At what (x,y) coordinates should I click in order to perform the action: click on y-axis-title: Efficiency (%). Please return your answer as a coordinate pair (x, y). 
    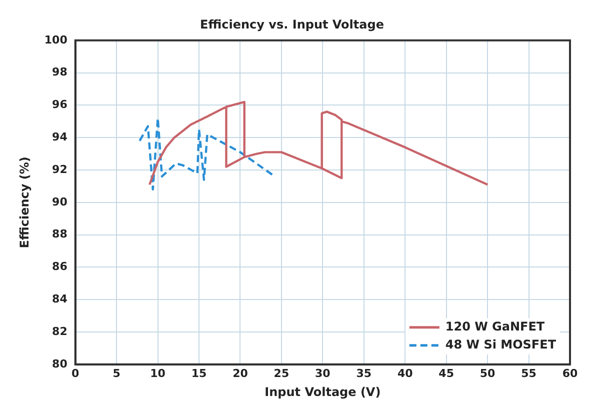
    Looking at the image, I should click on (24, 202).